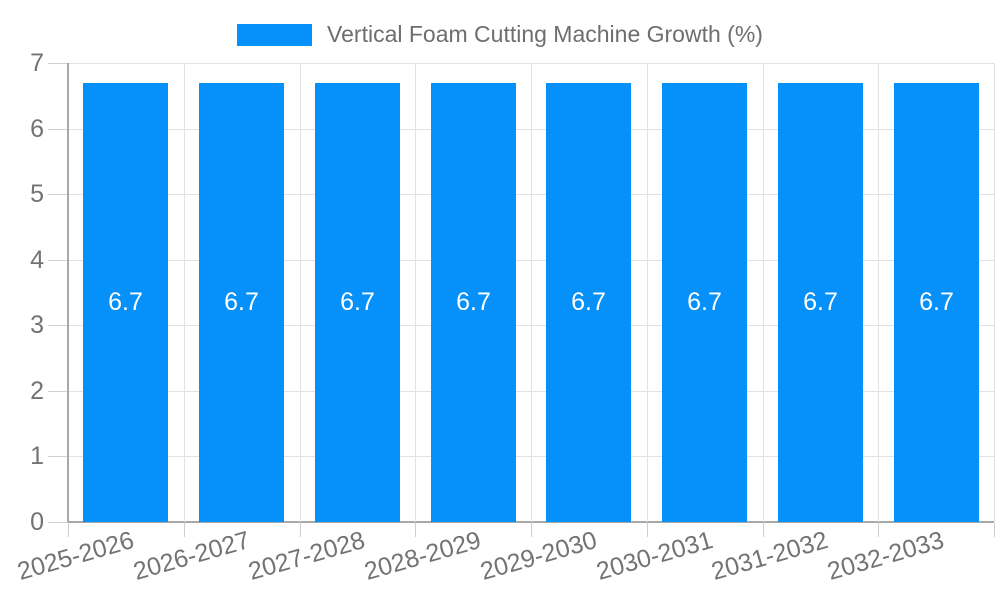 The image size is (1000, 600). I want to click on x-tick-label: 2027-2028, so click(307, 556).